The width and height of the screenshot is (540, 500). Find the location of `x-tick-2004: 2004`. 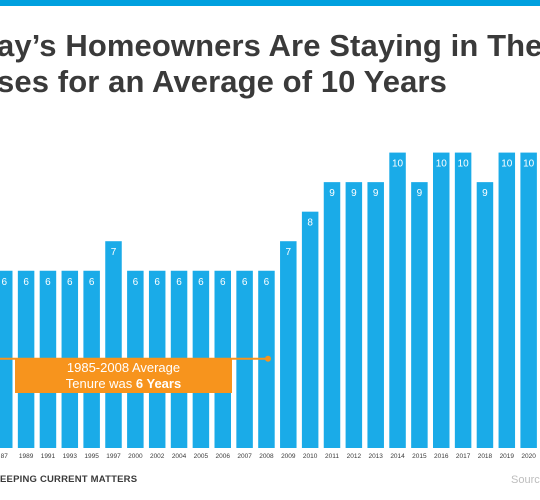

x-tick-2004: 2004 is located at coordinates (179, 456).